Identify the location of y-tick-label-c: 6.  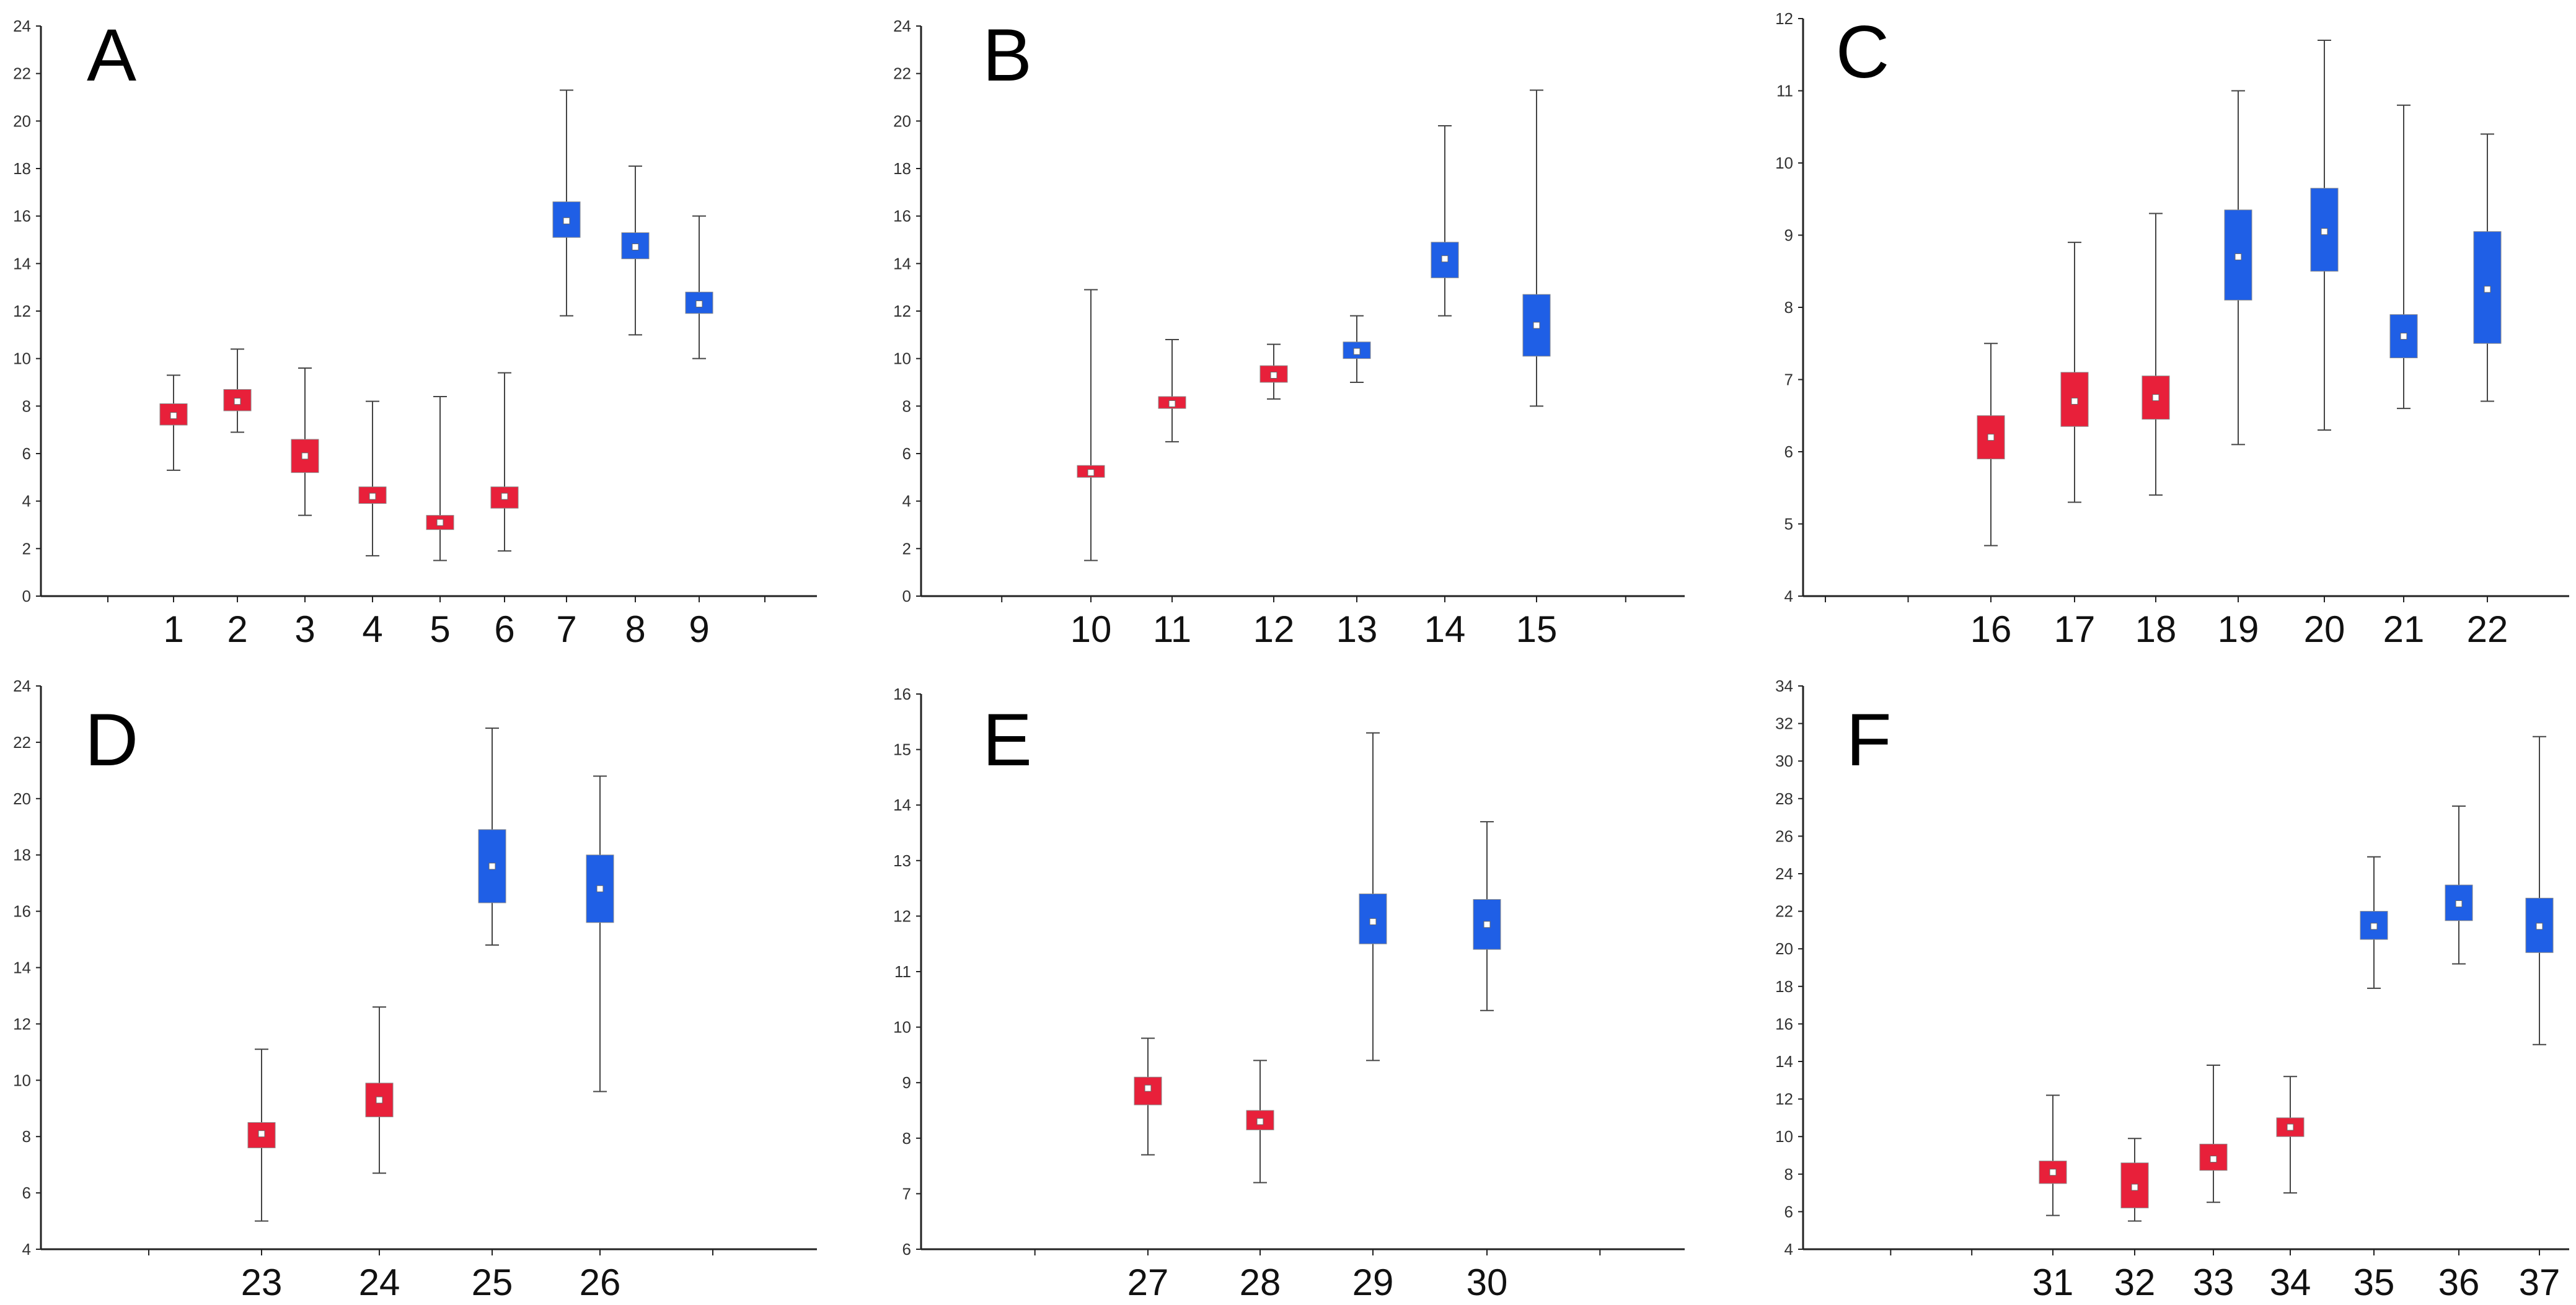
(1788, 451).